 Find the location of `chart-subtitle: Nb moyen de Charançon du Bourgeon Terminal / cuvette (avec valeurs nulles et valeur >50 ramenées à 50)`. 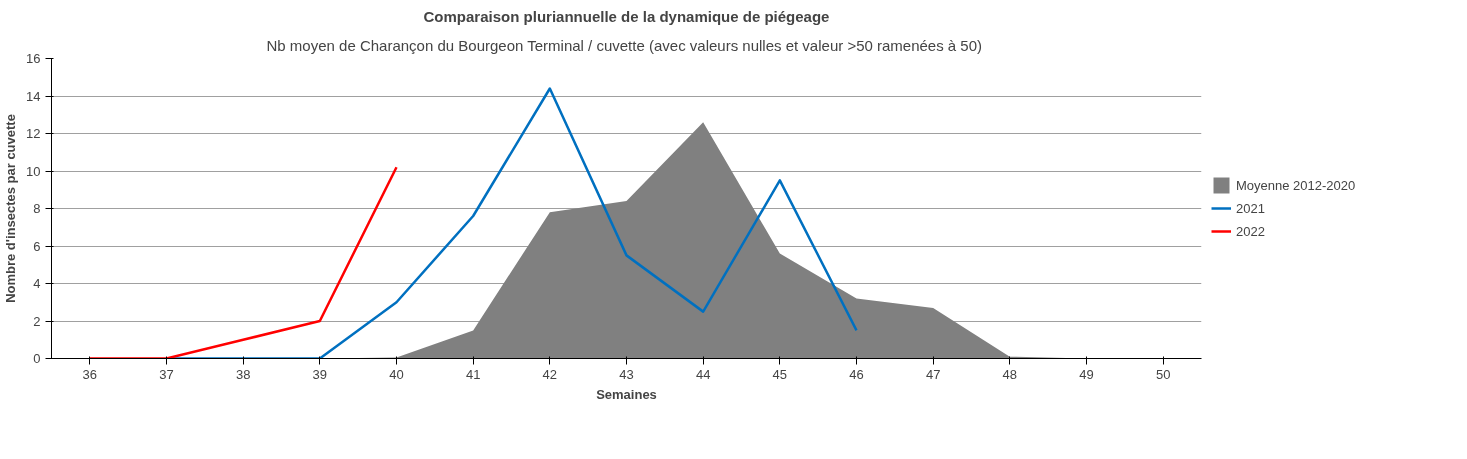

chart-subtitle: Nb moyen de Charançon du Bourgeon Terminal / cuvette (avec valeurs nulles et valeur >50 ramenées à 50) is located at coordinates (624, 45).